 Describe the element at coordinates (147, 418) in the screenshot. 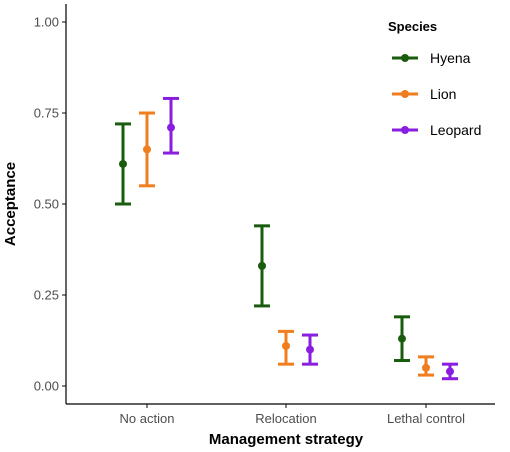

I see `x-tick-label: No action` at that location.